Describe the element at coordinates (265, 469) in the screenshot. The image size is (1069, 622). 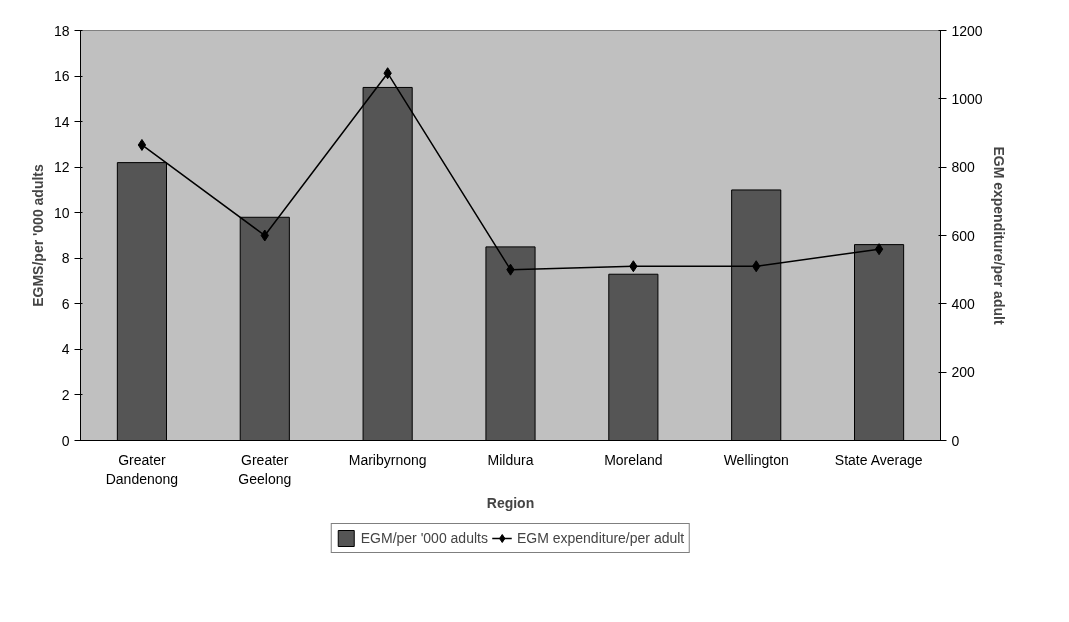
I see `x-tick-label: Greater Geelong` at that location.